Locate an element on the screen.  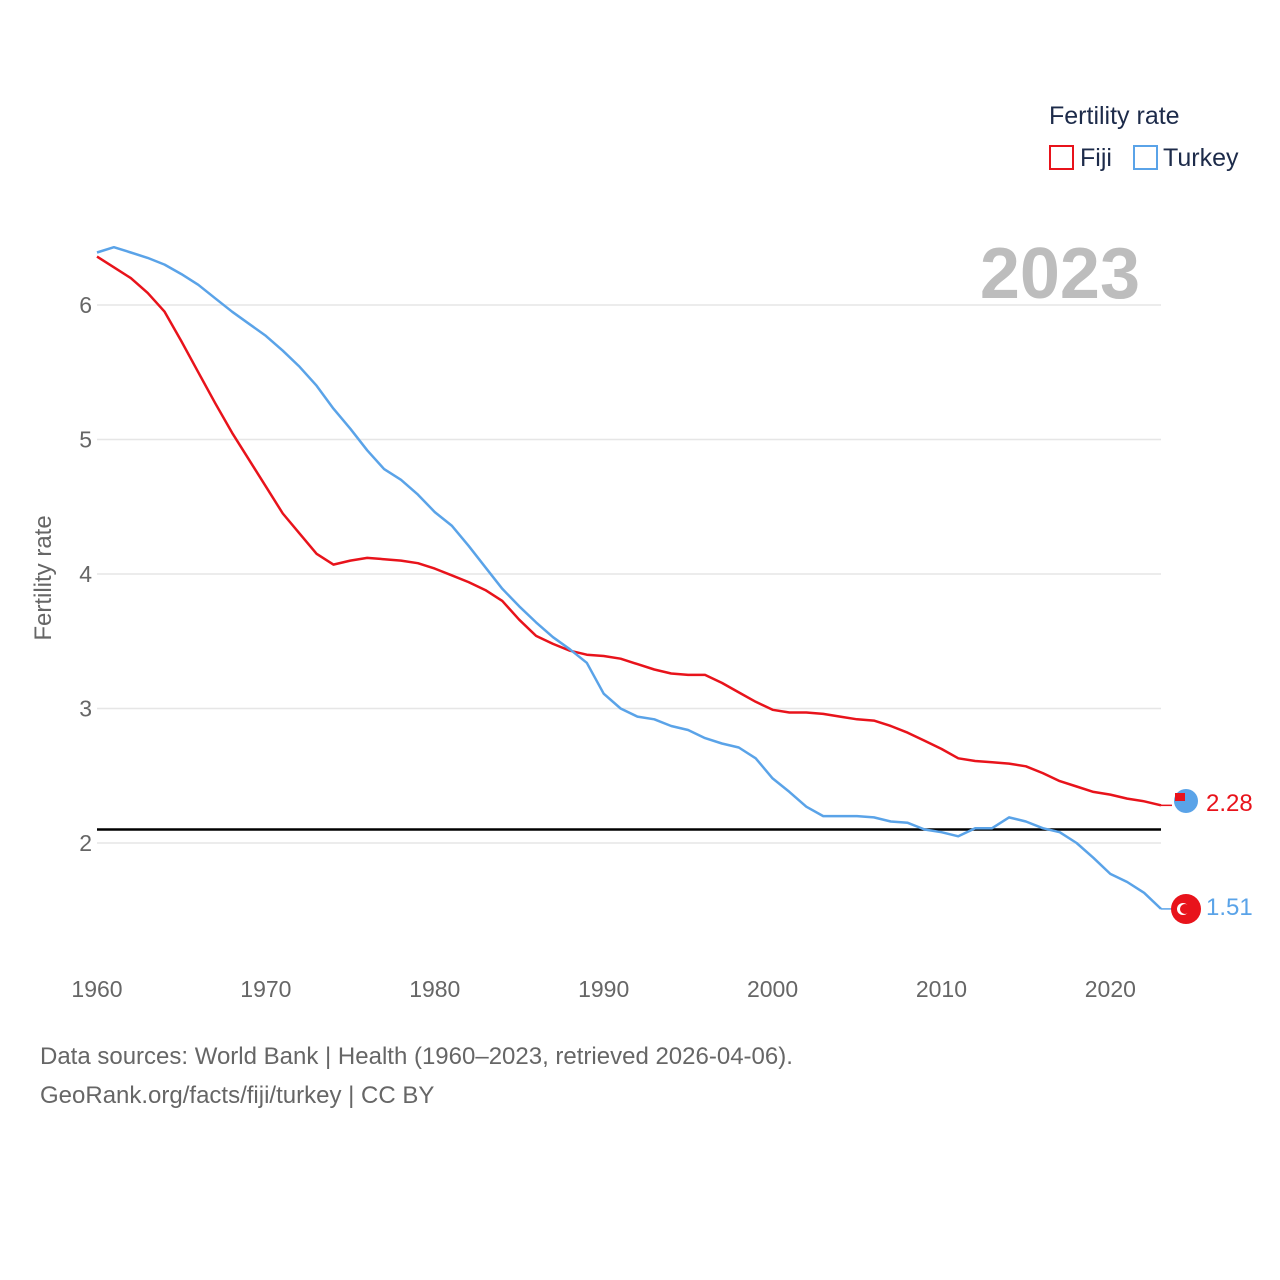
legend-label-fiji: Fiji is located at coordinates (1096, 158).